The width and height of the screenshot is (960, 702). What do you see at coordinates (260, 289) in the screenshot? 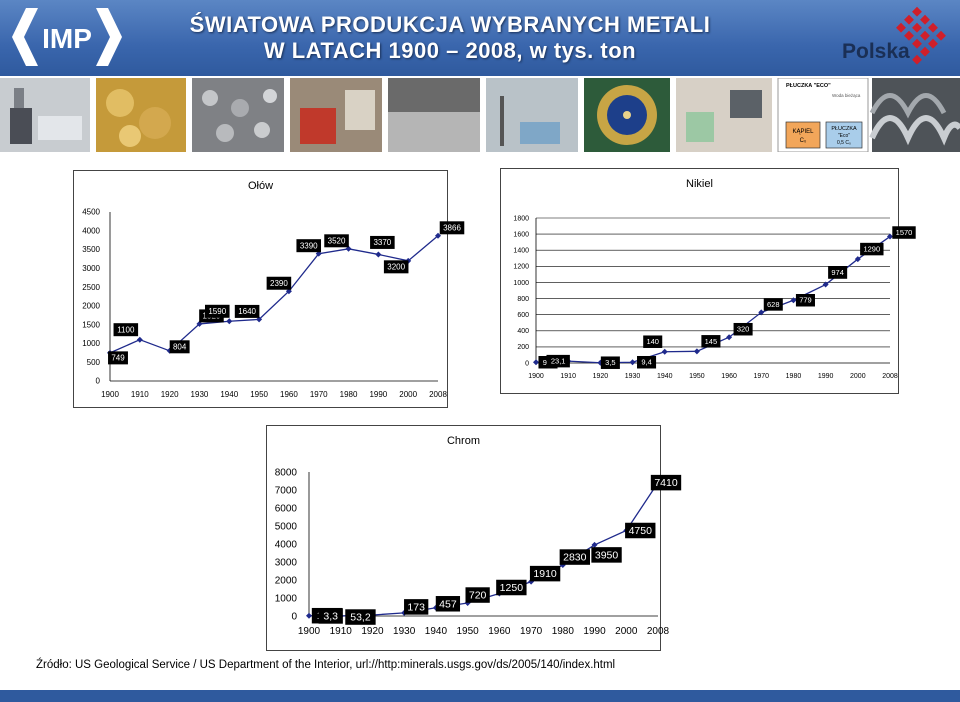
I see `chart-panel-olow: Ołów` at bounding box center [260, 289].